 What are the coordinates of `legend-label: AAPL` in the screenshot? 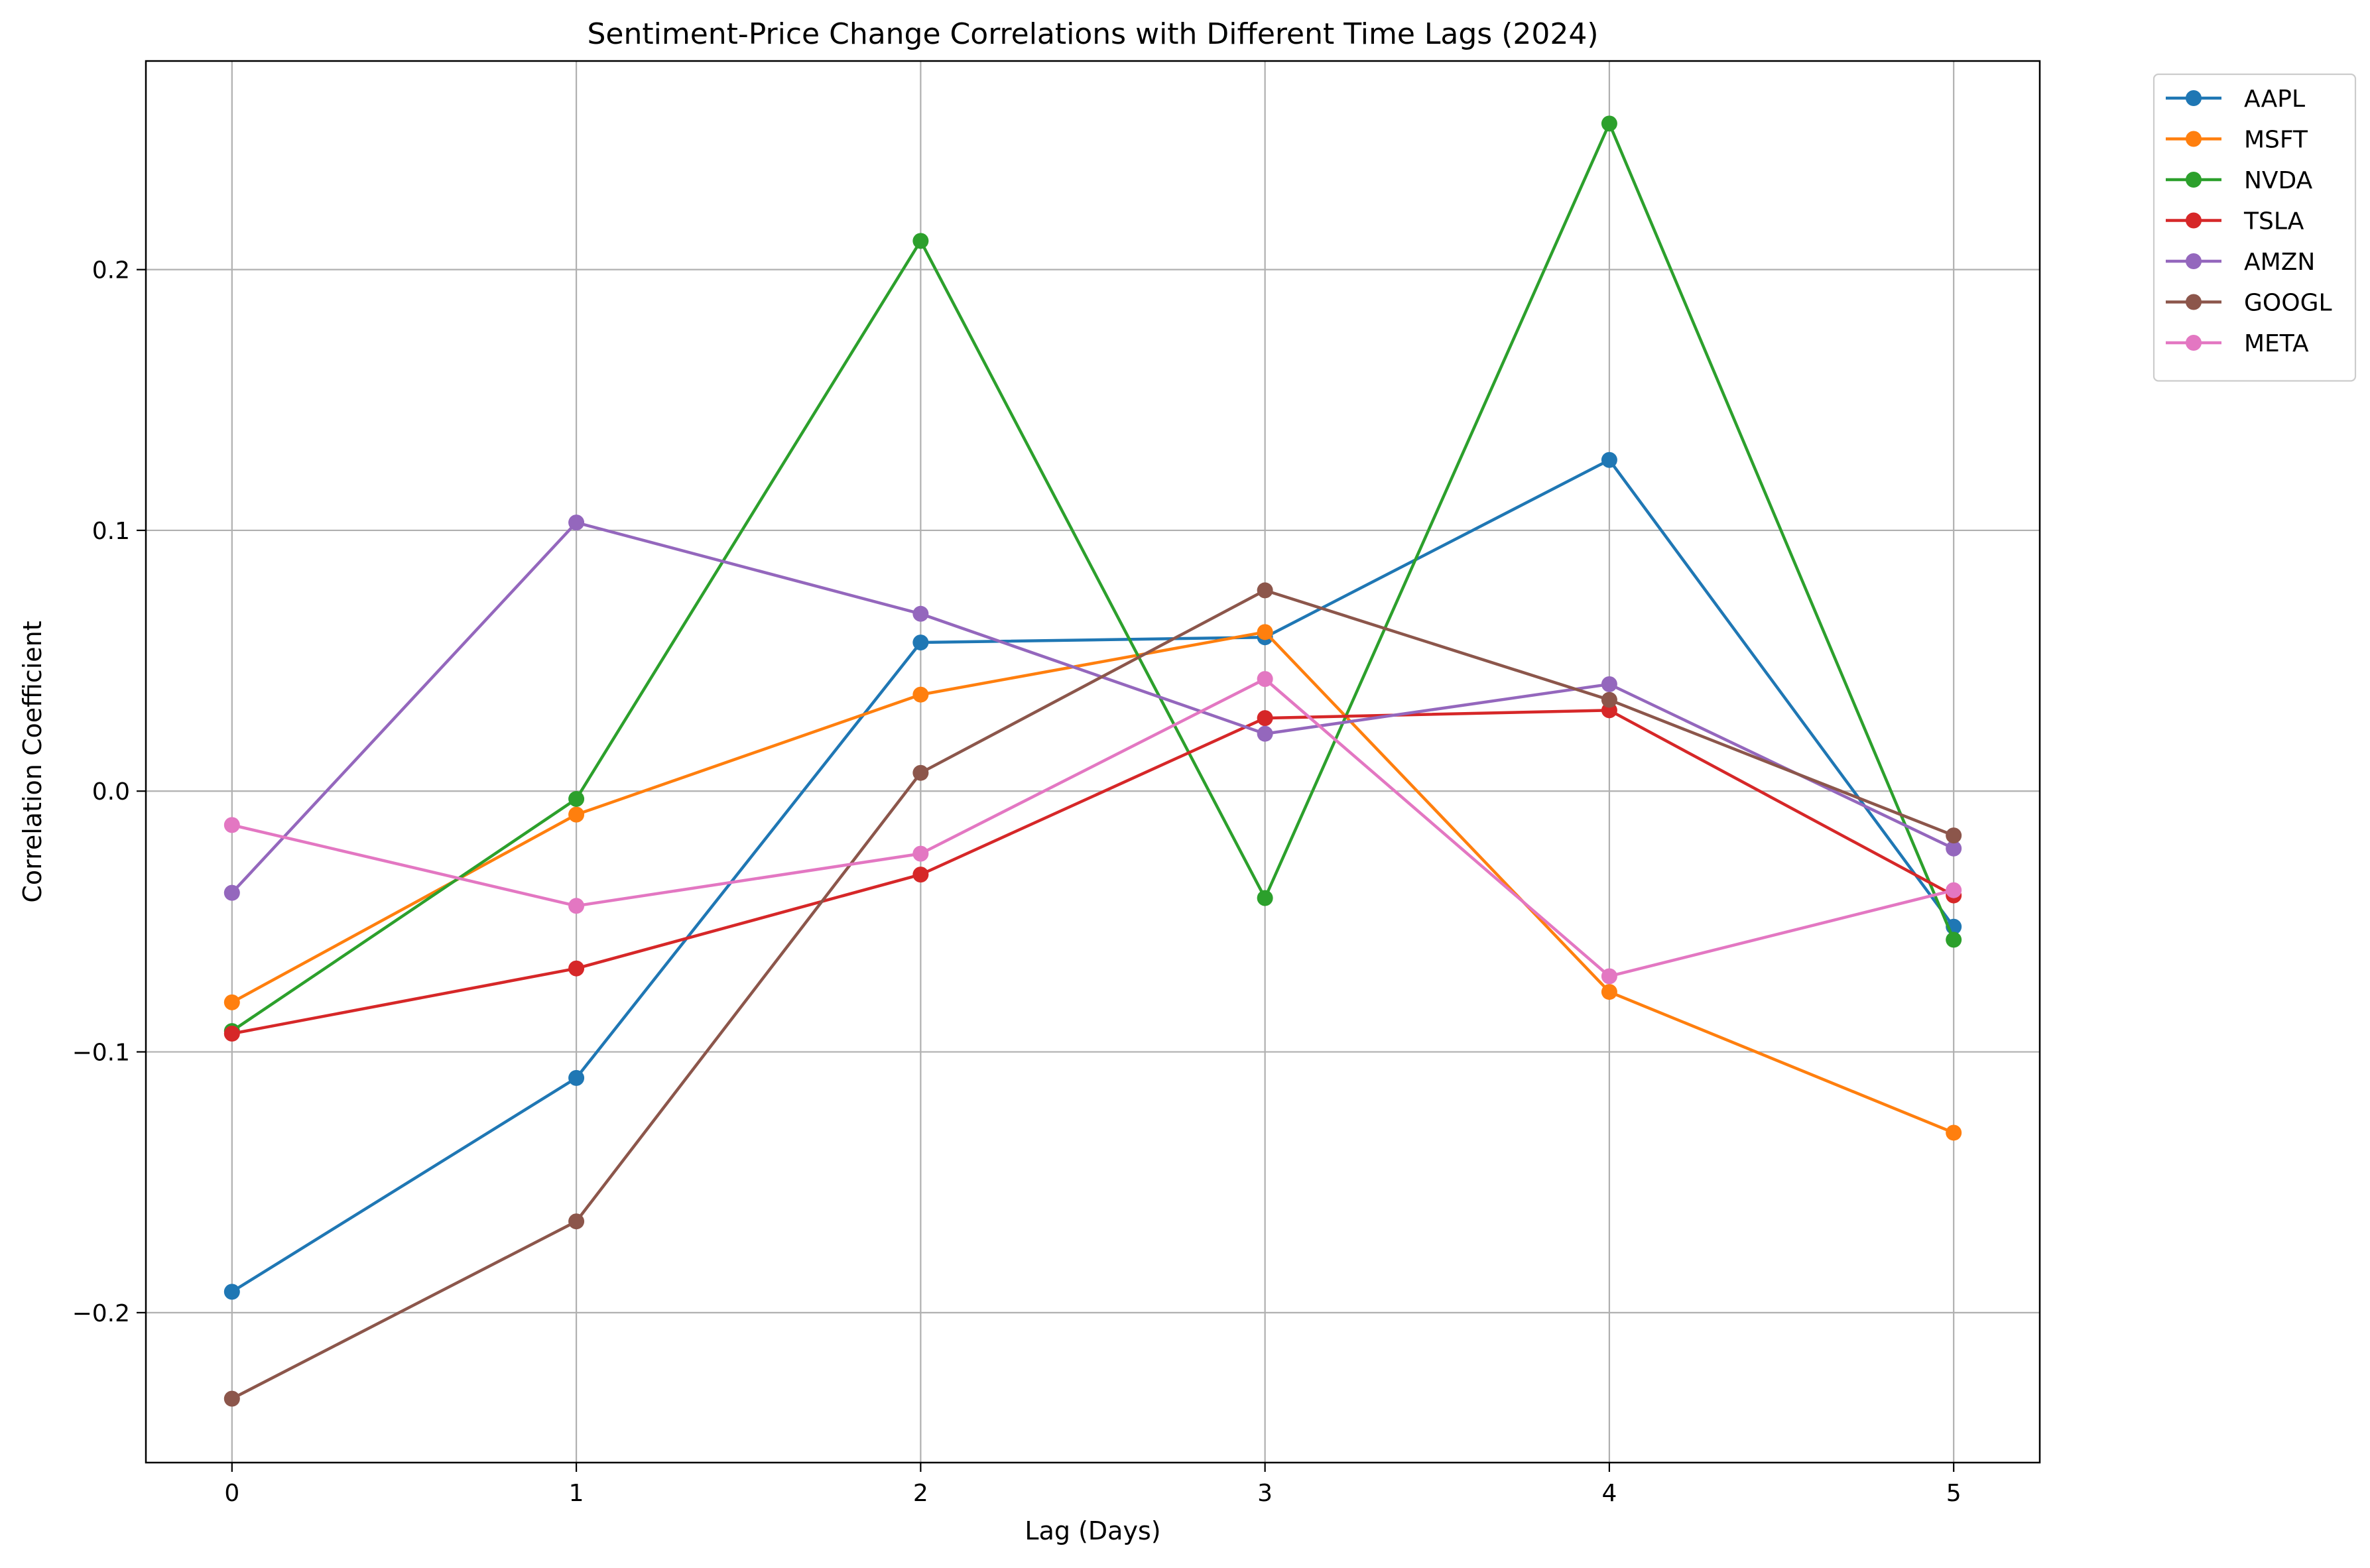 It's located at (2274, 99).